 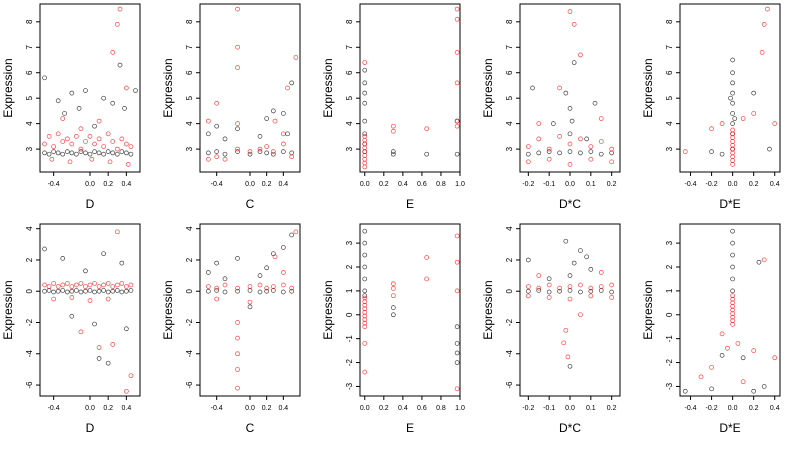 What do you see at coordinates (349, 148) in the screenshot?
I see `y-tick-label: 3` at bounding box center [349, 148].